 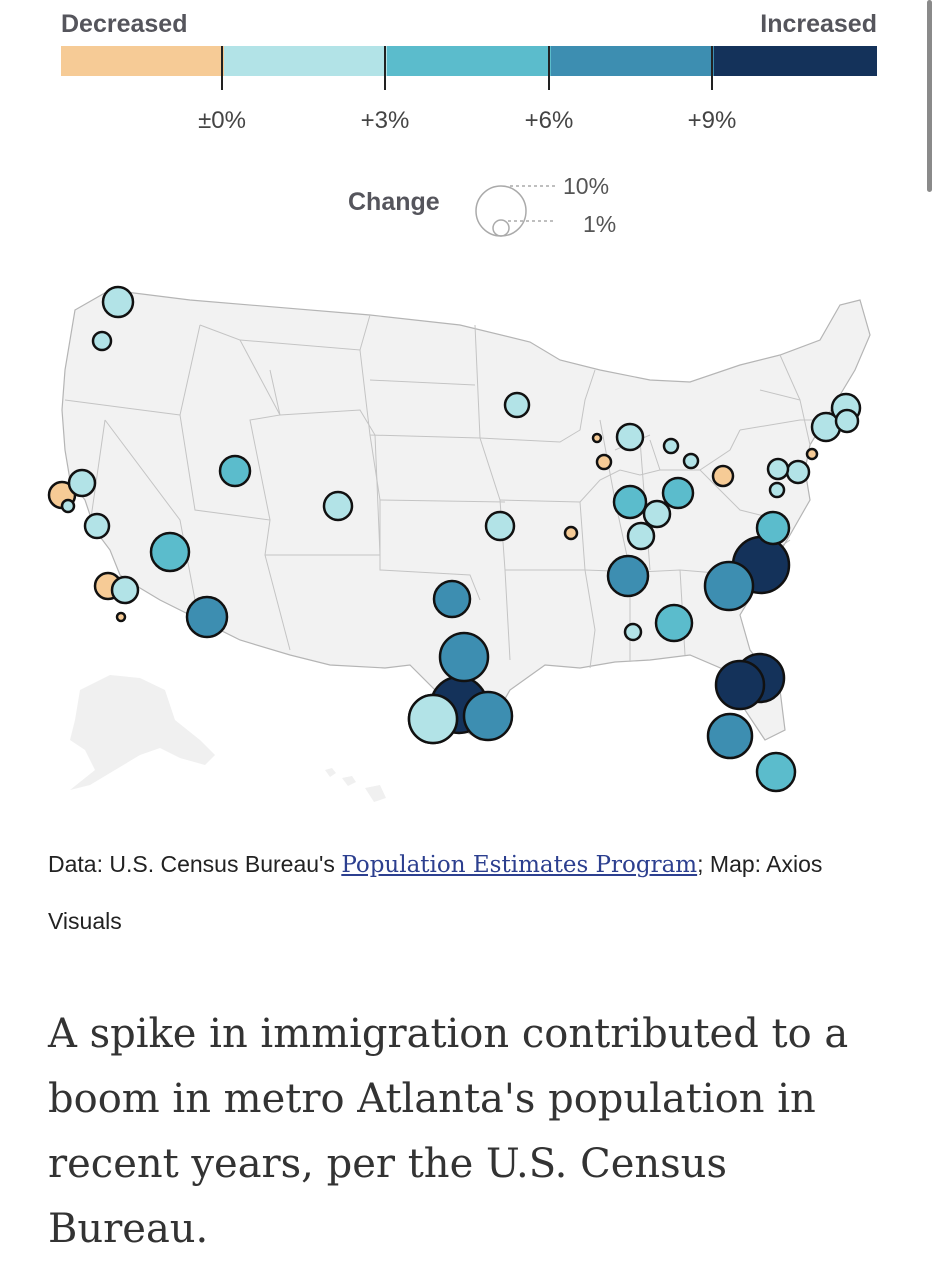 I want to click on hawaii-shape, so click(x=355, y=785).